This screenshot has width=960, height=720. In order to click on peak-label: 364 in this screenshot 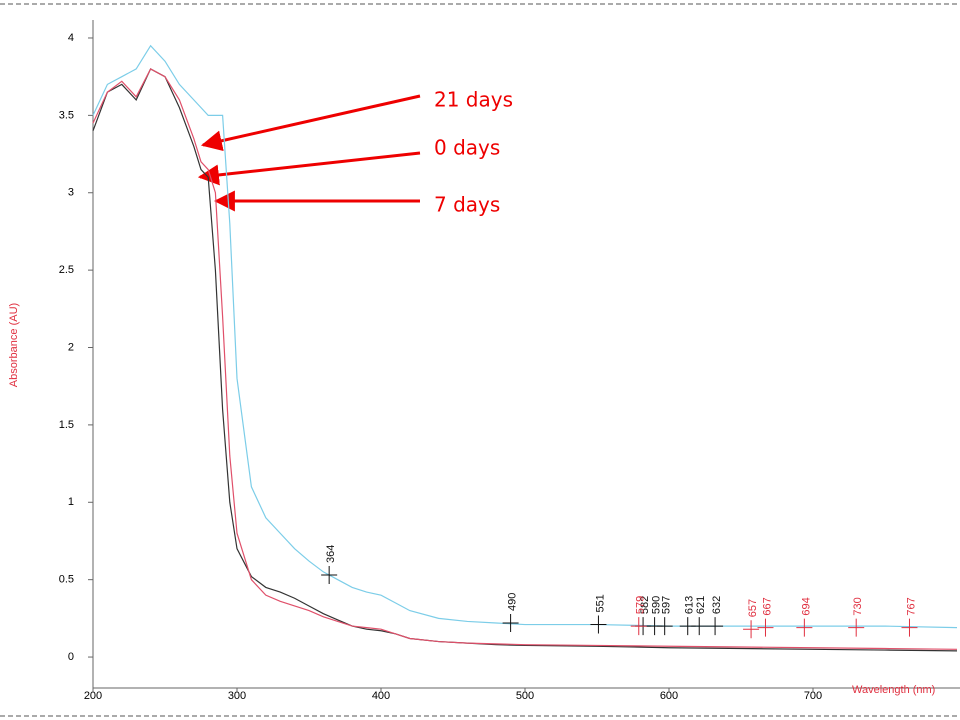, I will do `click(331, 554)`.